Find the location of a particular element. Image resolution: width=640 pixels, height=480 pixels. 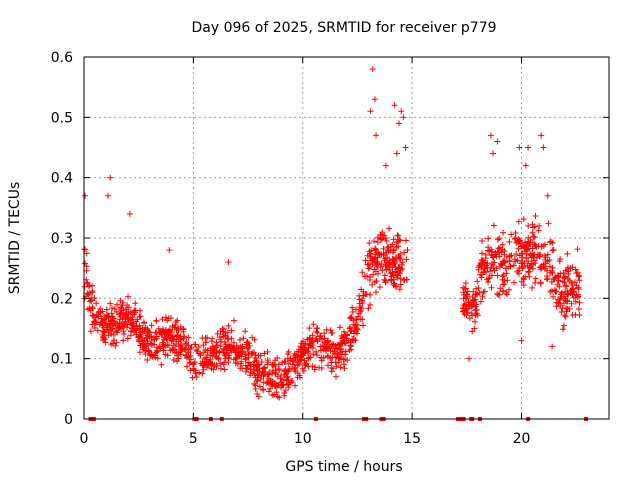

y-tick-label: 0.2 is located at coordinates (62, 299).